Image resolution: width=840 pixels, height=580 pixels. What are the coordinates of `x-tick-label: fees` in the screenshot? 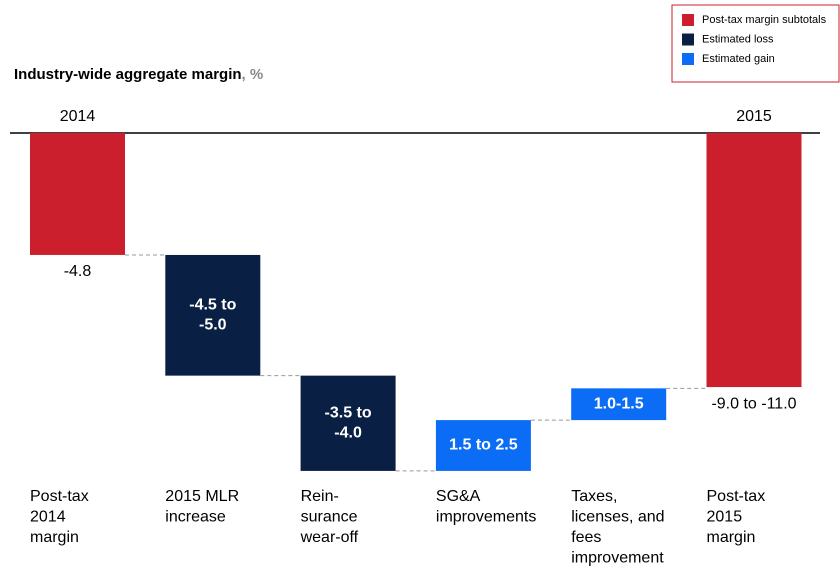 It's located at (586, 537).